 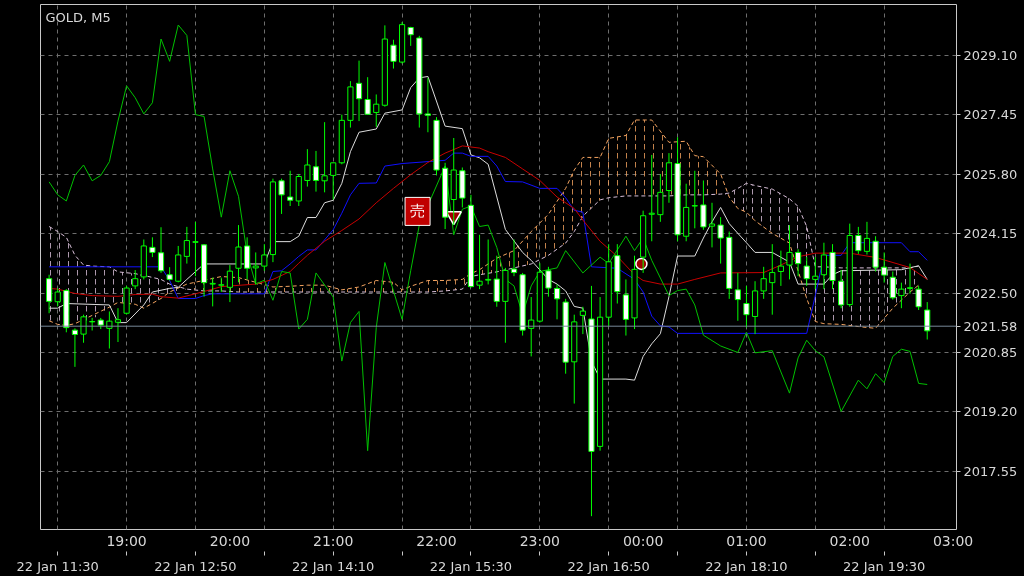 What do you see at coordinates (990, 471) in the screenshot?
I see `y-tick-label: 2017.55` at bounding box center [990, 471].